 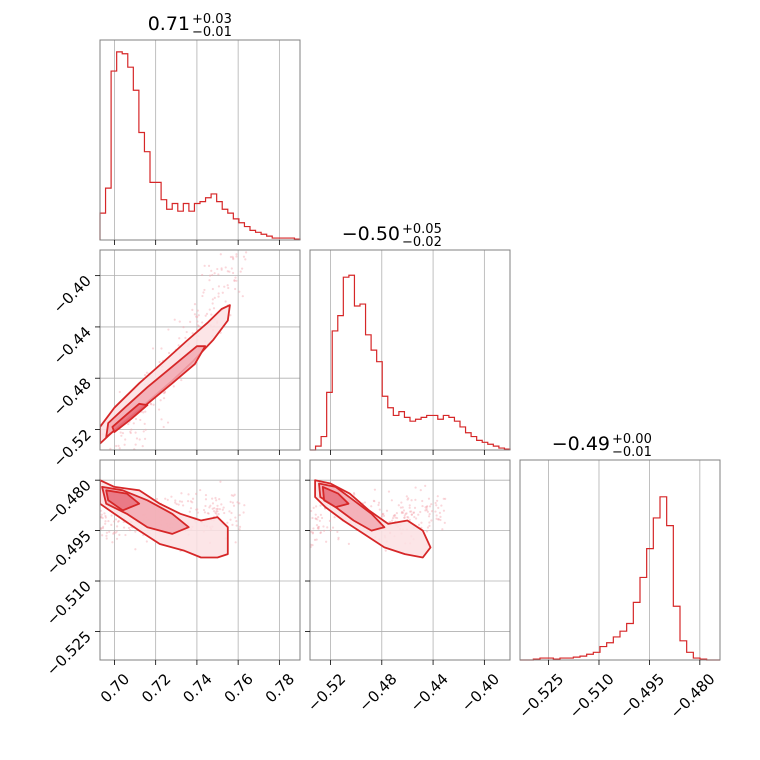 I want to click on x-axis-0-2: 0.70 0.72 0.74 0.76 0.78, so click(x=197, y=683).